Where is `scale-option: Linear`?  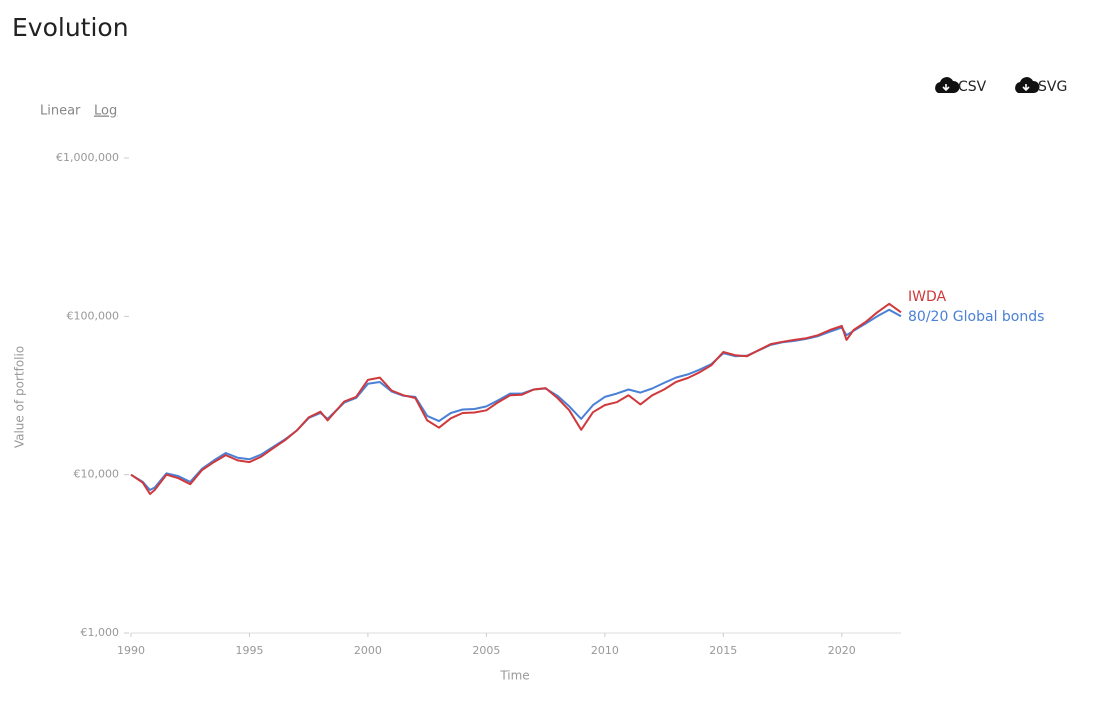 scale-option: Linear is located at coordinates (60, 111).